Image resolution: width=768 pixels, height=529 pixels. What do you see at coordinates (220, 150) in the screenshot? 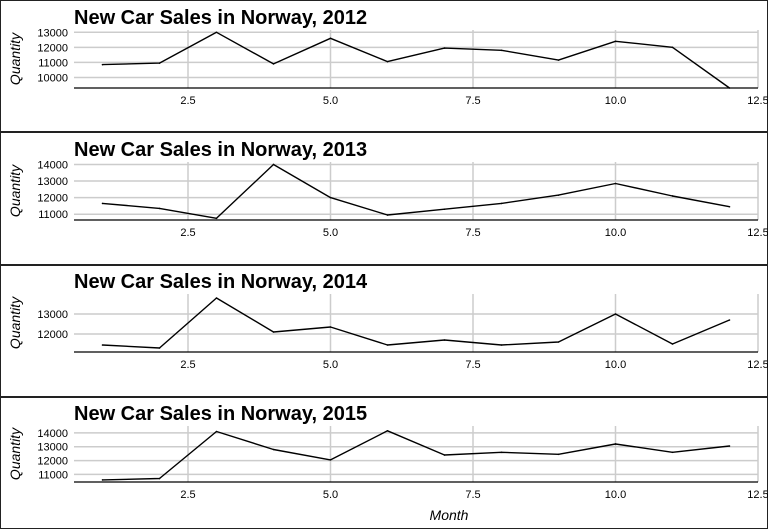
I see `chart-title: New Car Sales in Norway, 2013` at bounding box center [220, 150].